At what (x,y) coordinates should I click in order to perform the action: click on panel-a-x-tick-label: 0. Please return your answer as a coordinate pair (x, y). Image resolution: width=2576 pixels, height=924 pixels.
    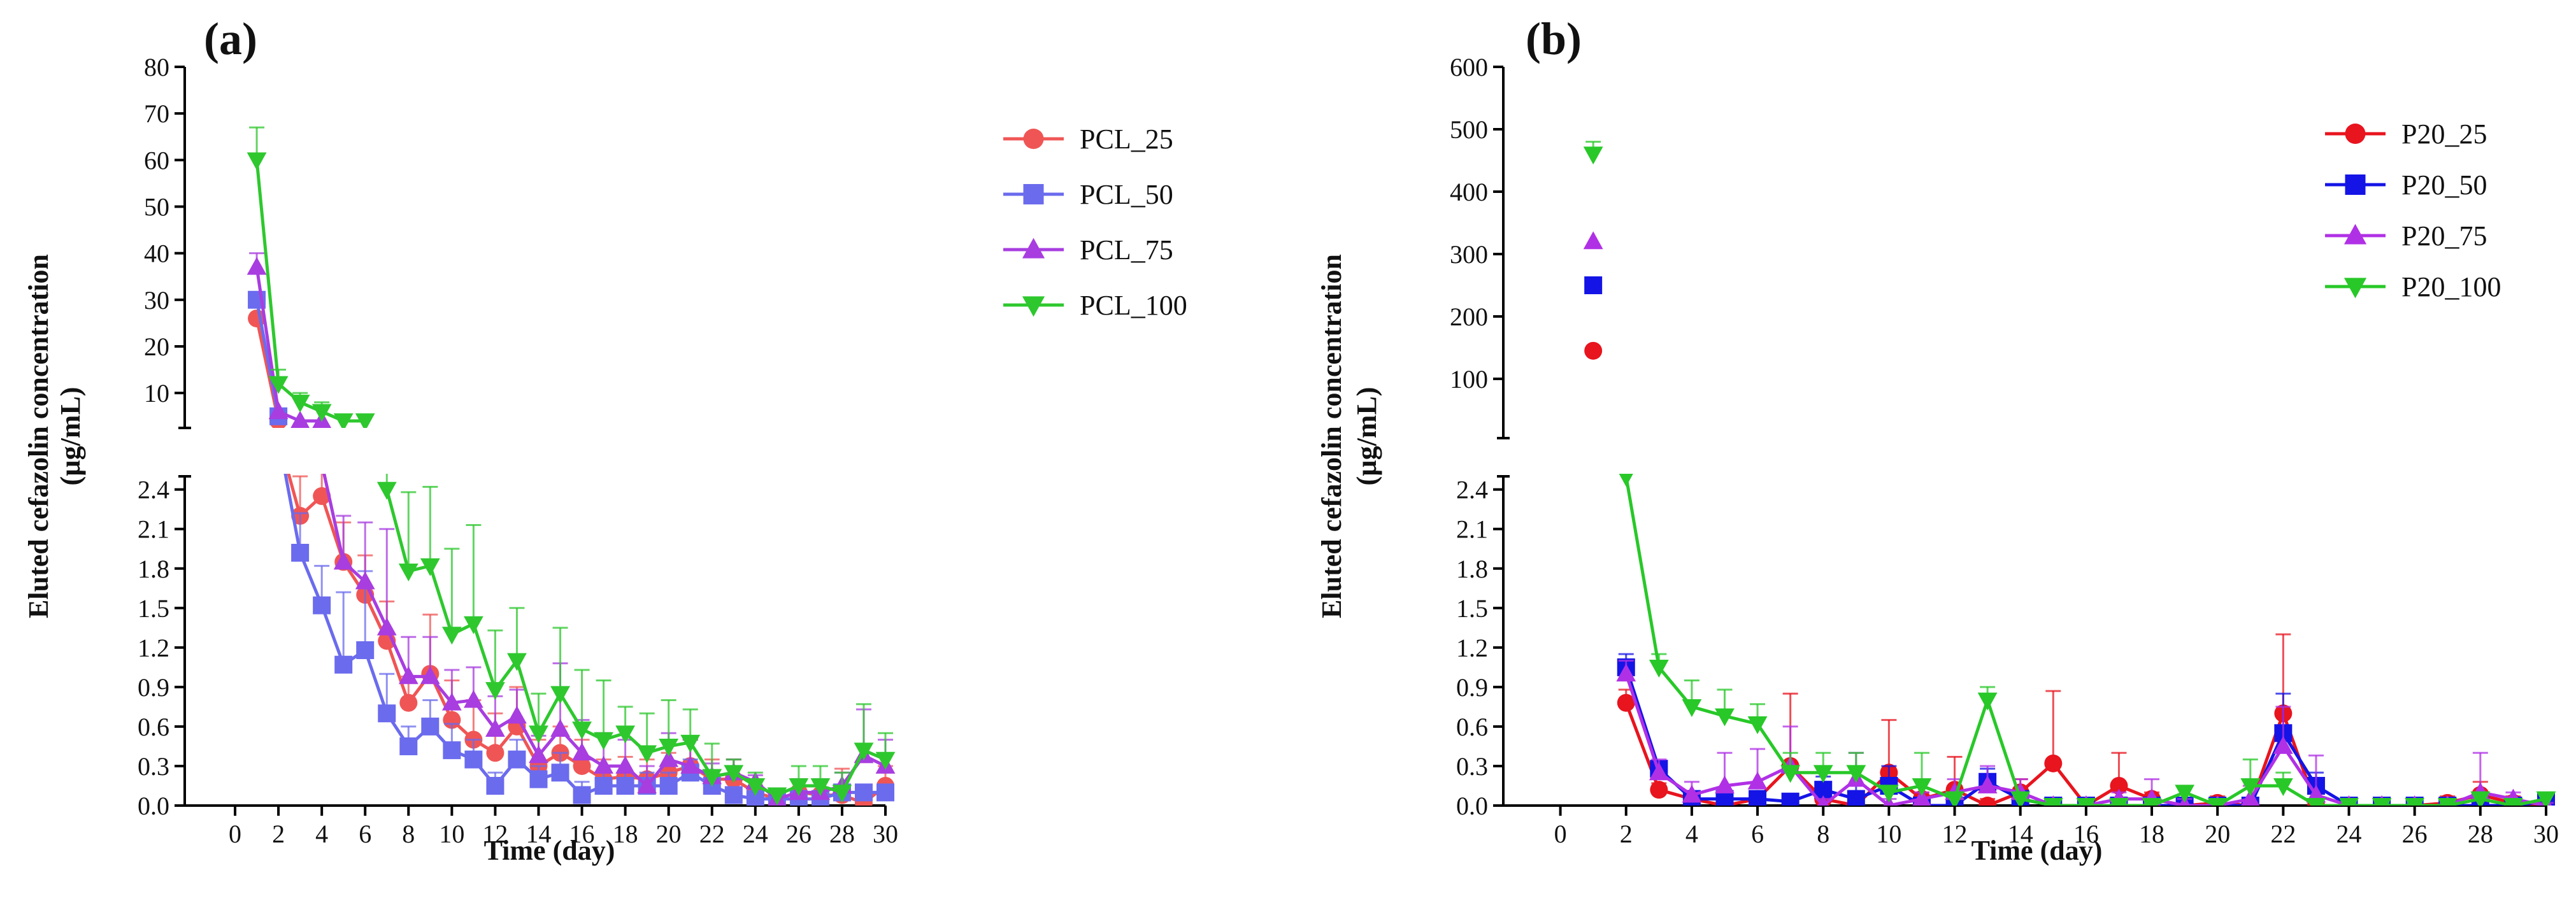
    Looking at the image, I should click on (235, 834).